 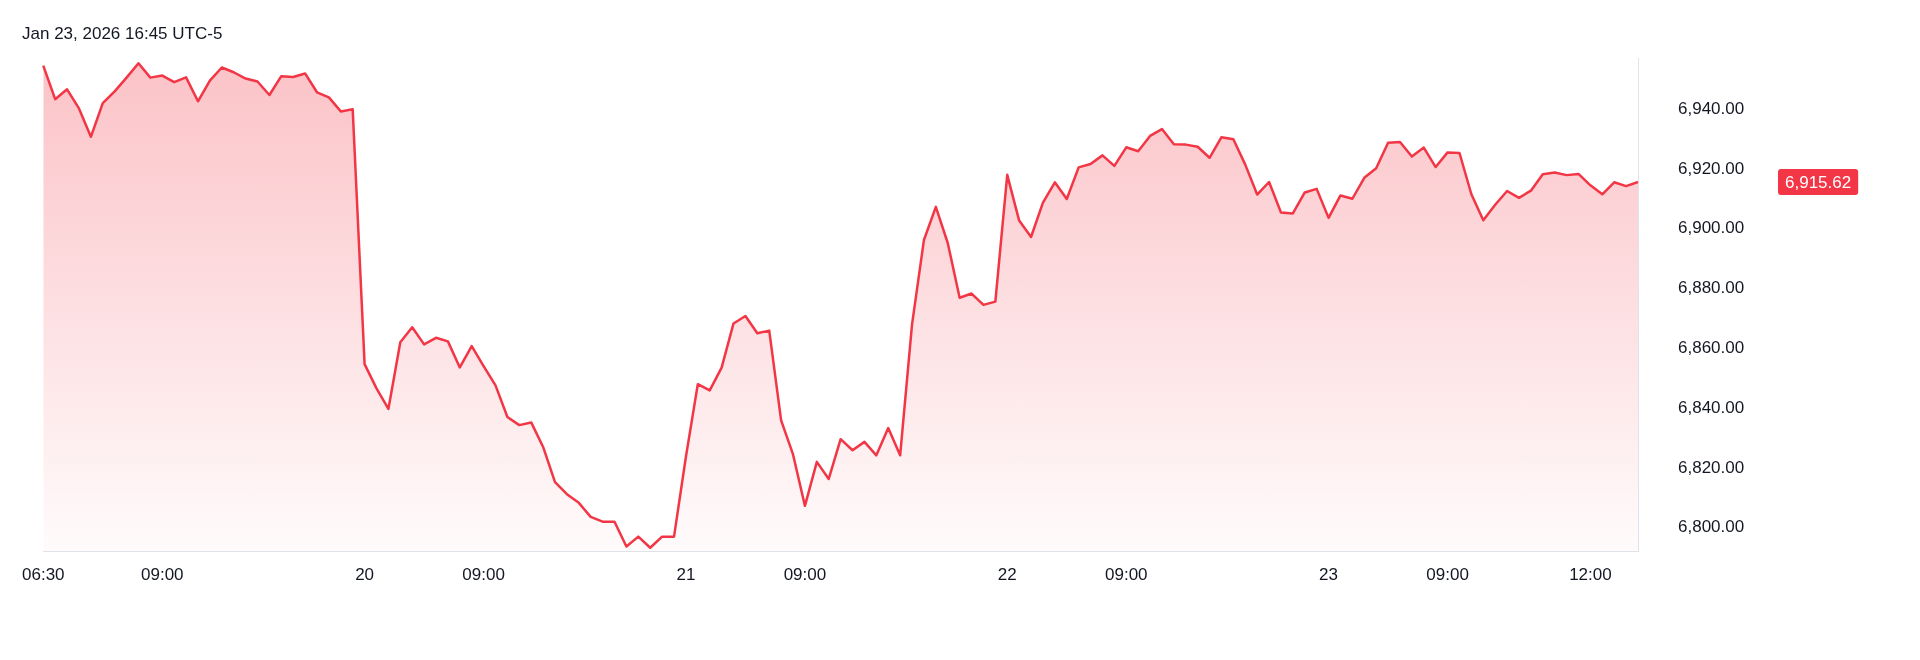 I want to click on y-tick-label: 6,940.00, so click(x=1711, y=108).